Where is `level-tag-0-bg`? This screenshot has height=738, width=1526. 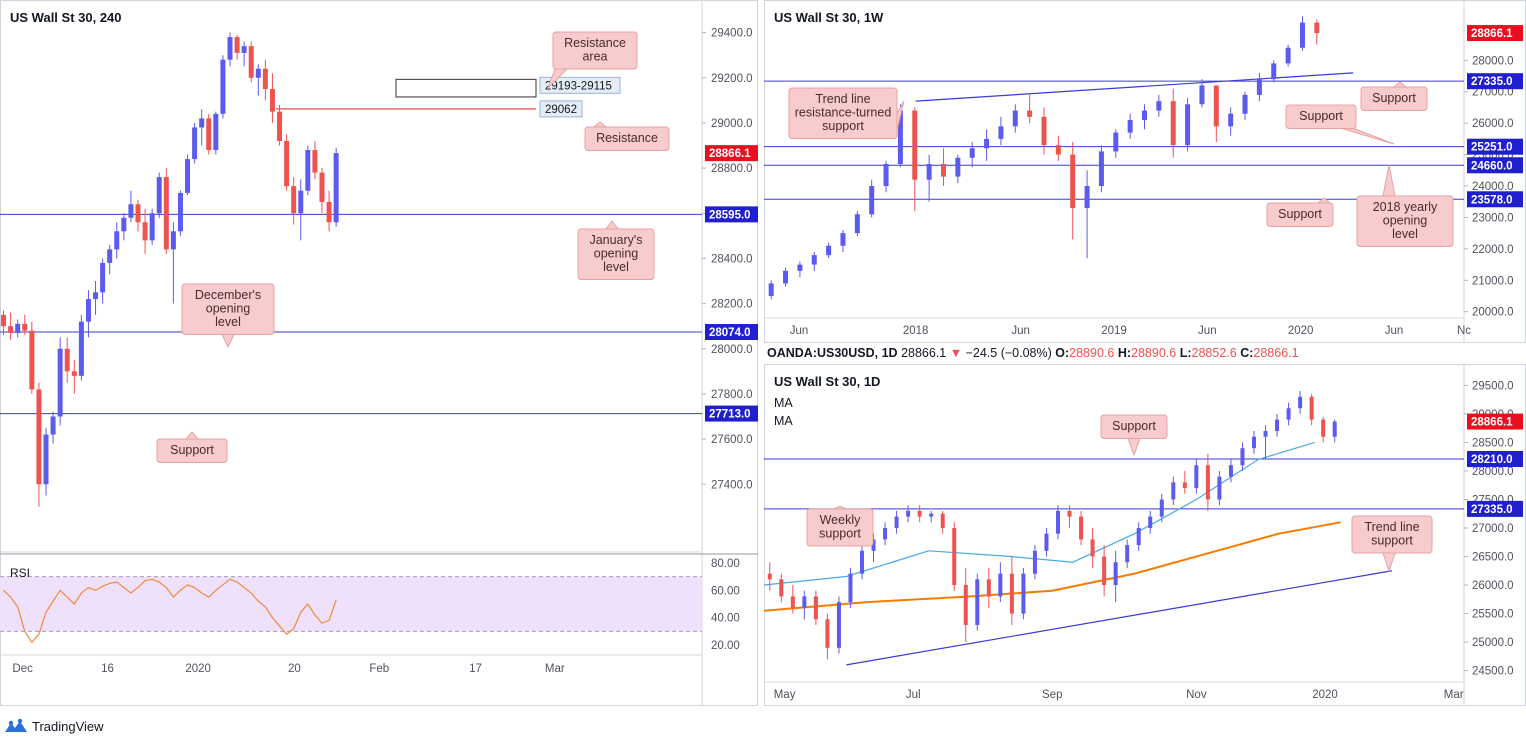
level-tag-0-bg is located at coordinates (731, 214).